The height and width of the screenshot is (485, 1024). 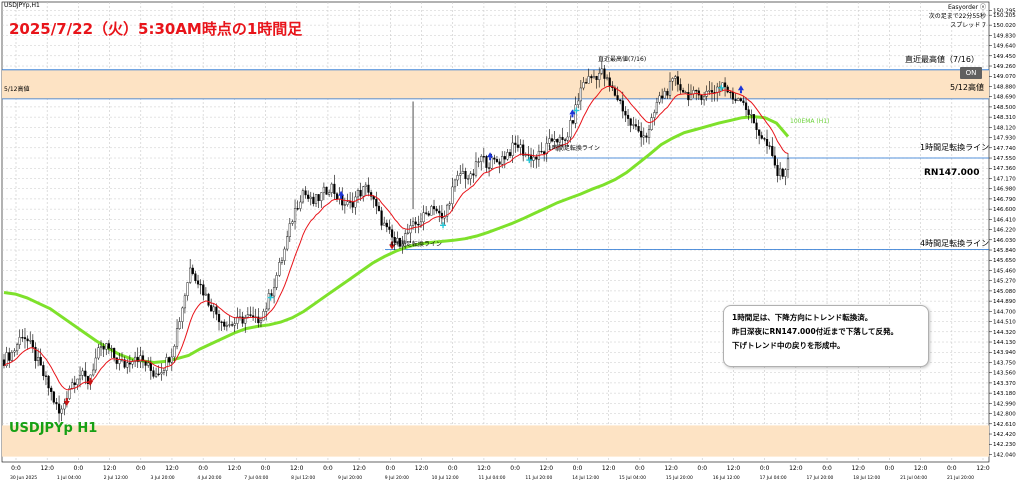 I want to click on easyorder-label: Easyorder ⓥ, so click(x=966, y=7).